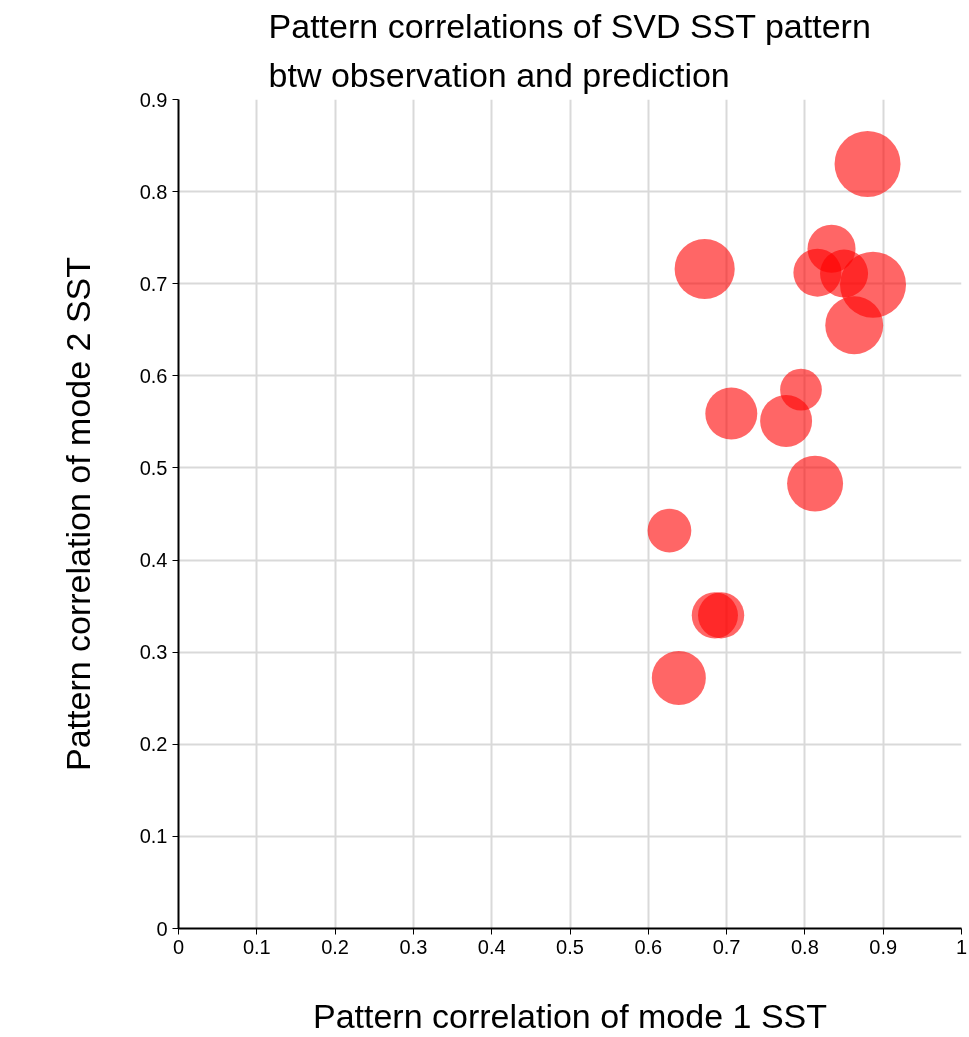  I want to click on y-tick-label: 0.7, so click(153, 283).